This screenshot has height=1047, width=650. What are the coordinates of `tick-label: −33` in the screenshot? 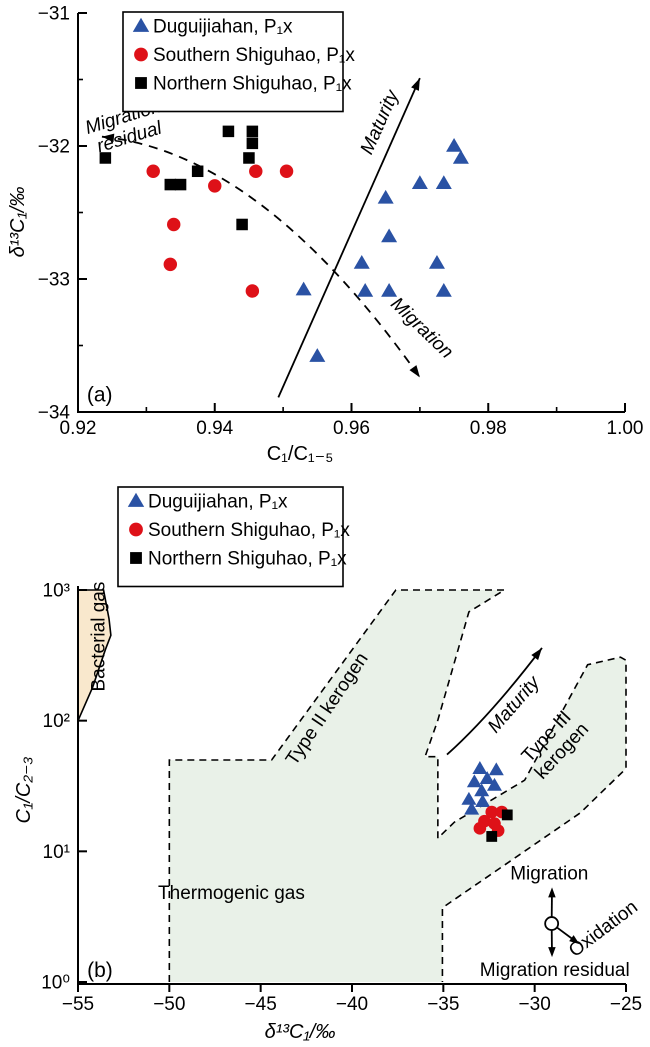 It's located at (54, 280).